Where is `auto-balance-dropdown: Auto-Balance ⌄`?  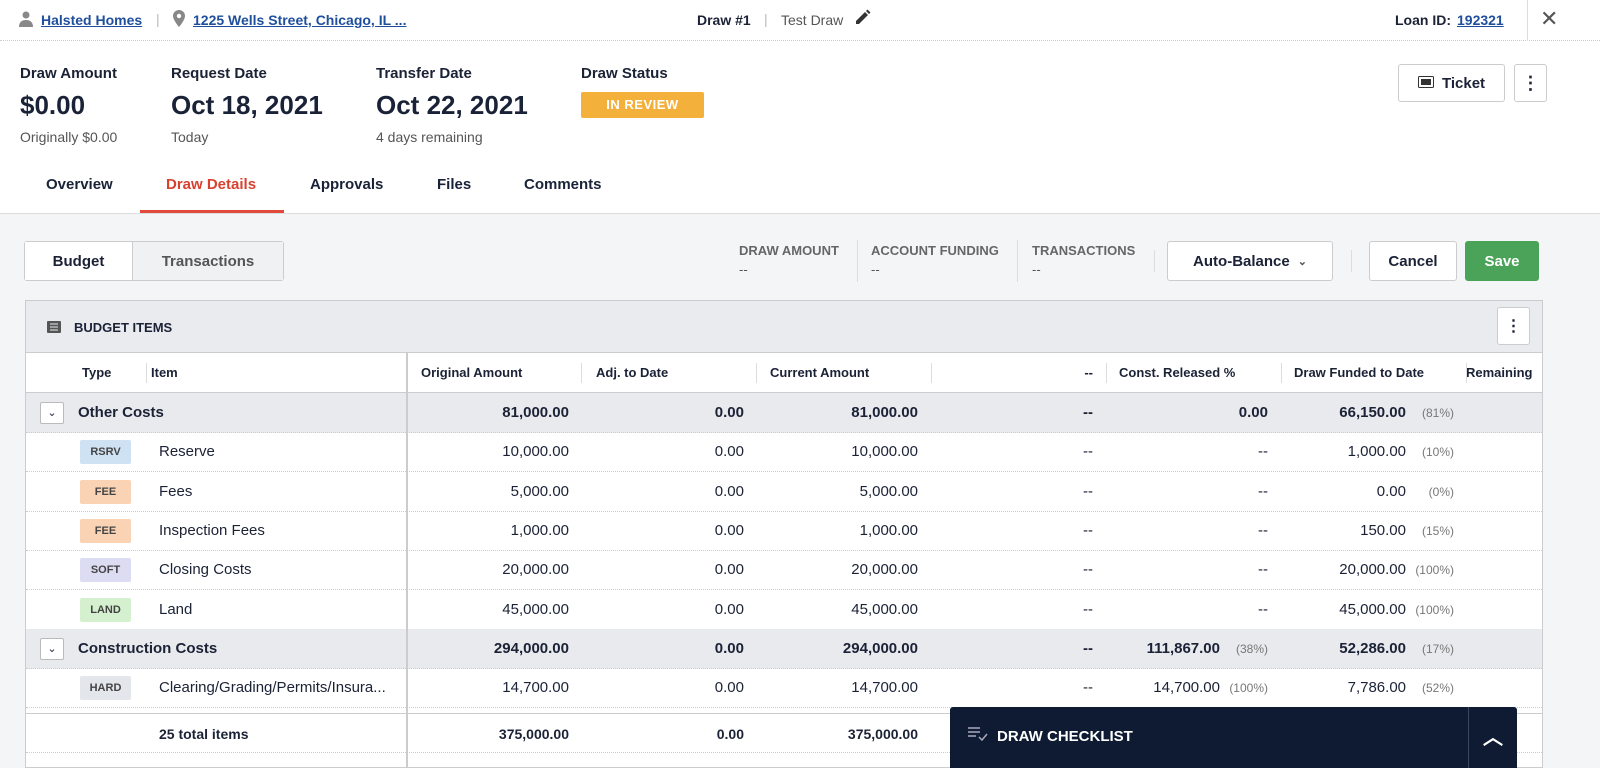
auto-balance-dropdown: Auto-Balance ⌄ is located at coordinates (1250, 261).